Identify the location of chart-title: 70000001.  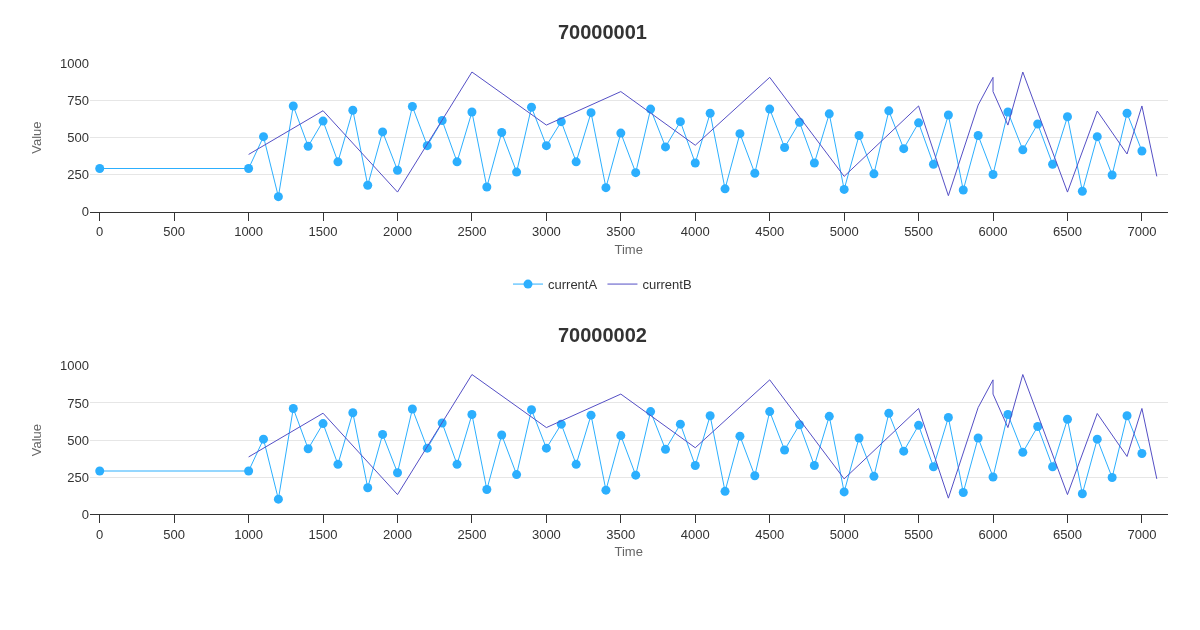
(602, 32).